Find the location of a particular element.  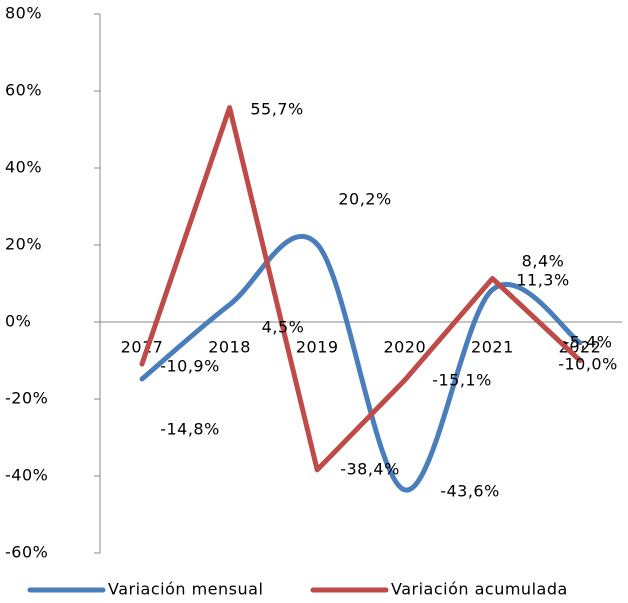

x-tick-label: 2020 is located at coordinates (404, 347).